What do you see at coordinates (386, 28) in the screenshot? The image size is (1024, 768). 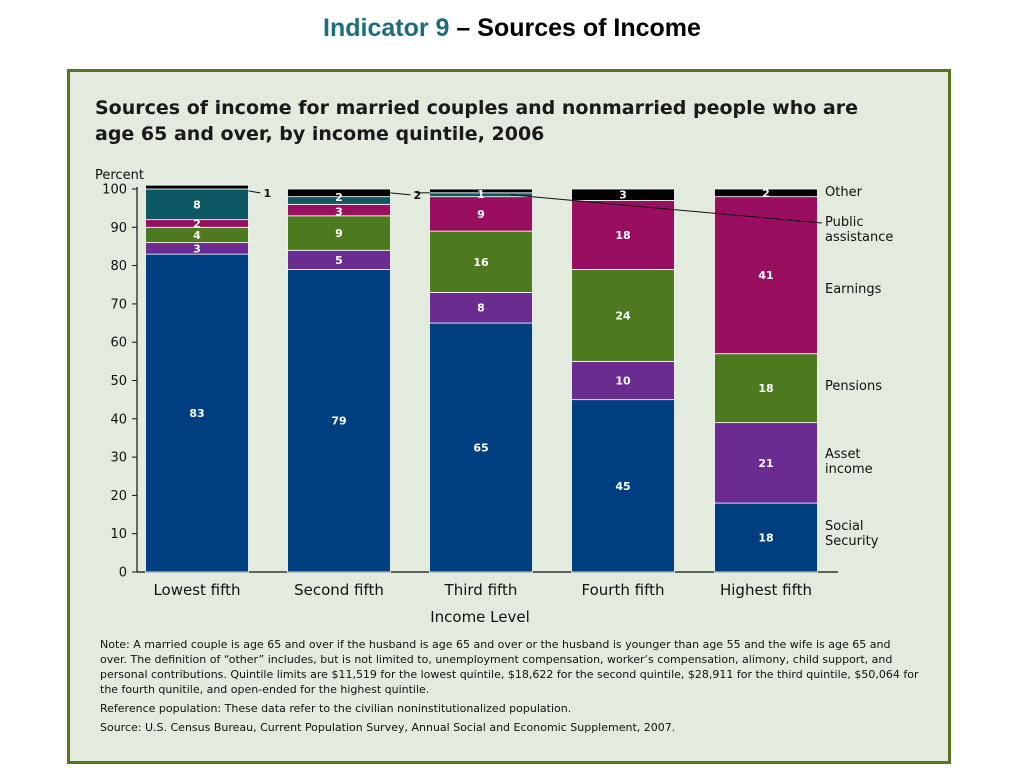 I see `slide-title-indicator: Indicator 9` at bounding box center [386, 28].